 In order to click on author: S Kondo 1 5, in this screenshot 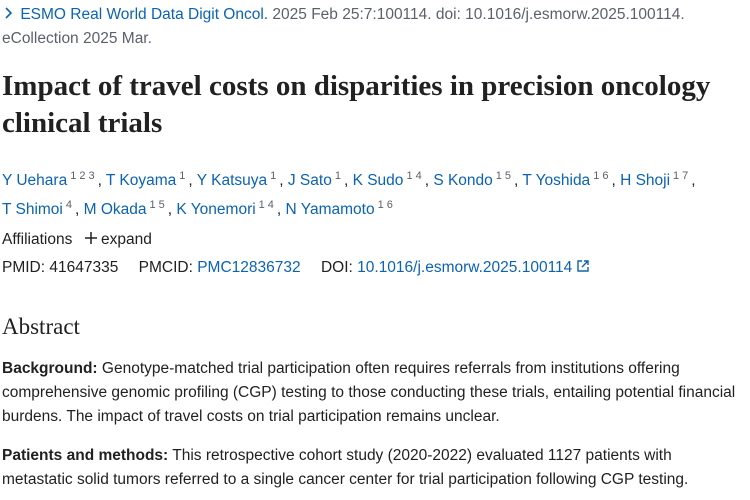, I will do `click(476, 180)`.